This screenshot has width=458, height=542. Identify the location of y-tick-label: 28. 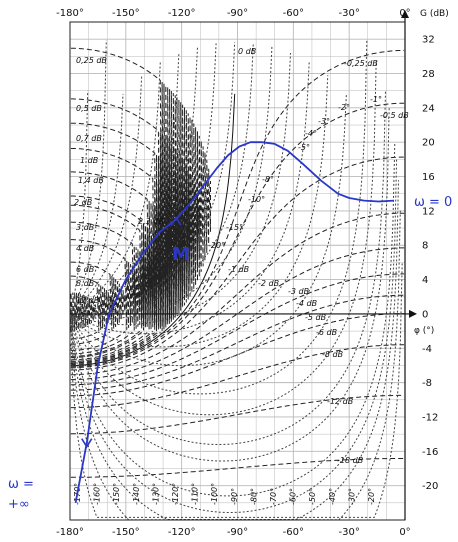
(428, 74).